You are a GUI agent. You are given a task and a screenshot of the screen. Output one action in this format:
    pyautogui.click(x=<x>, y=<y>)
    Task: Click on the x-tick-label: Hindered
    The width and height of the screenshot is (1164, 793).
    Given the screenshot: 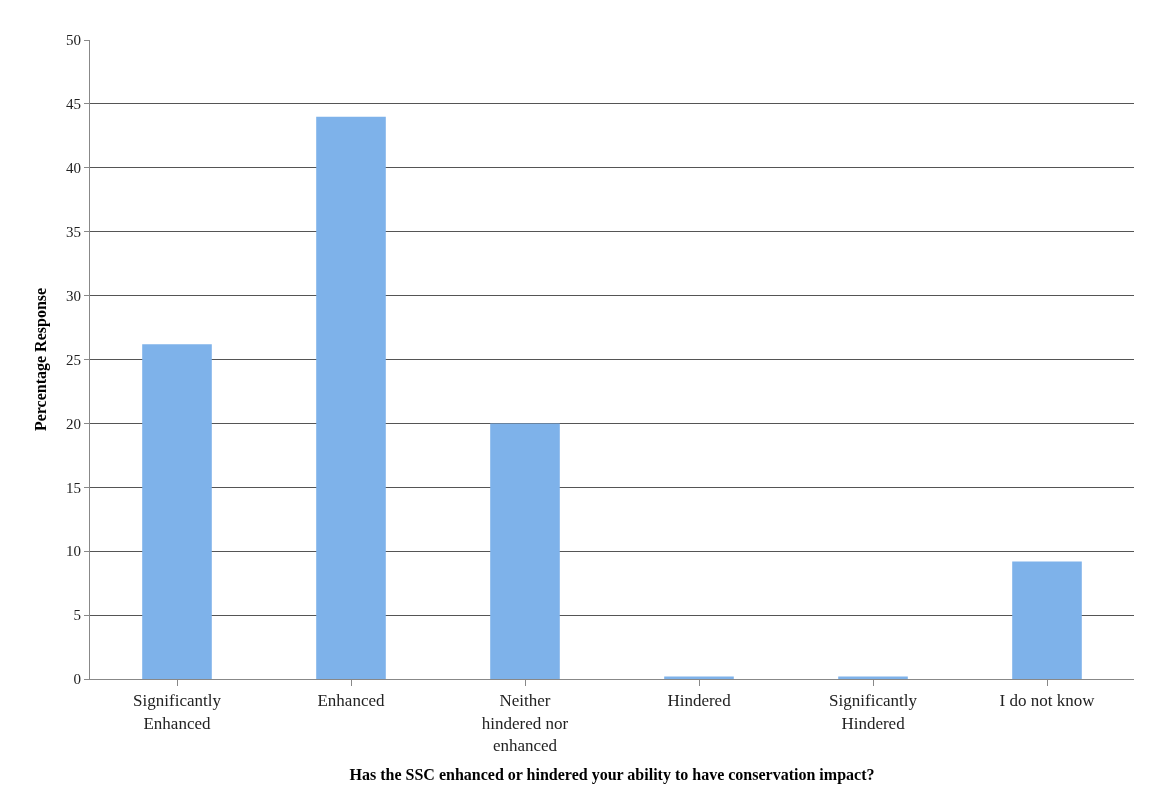 What is the action you would take?
    pyautogui.click(x=699, y=701)
    